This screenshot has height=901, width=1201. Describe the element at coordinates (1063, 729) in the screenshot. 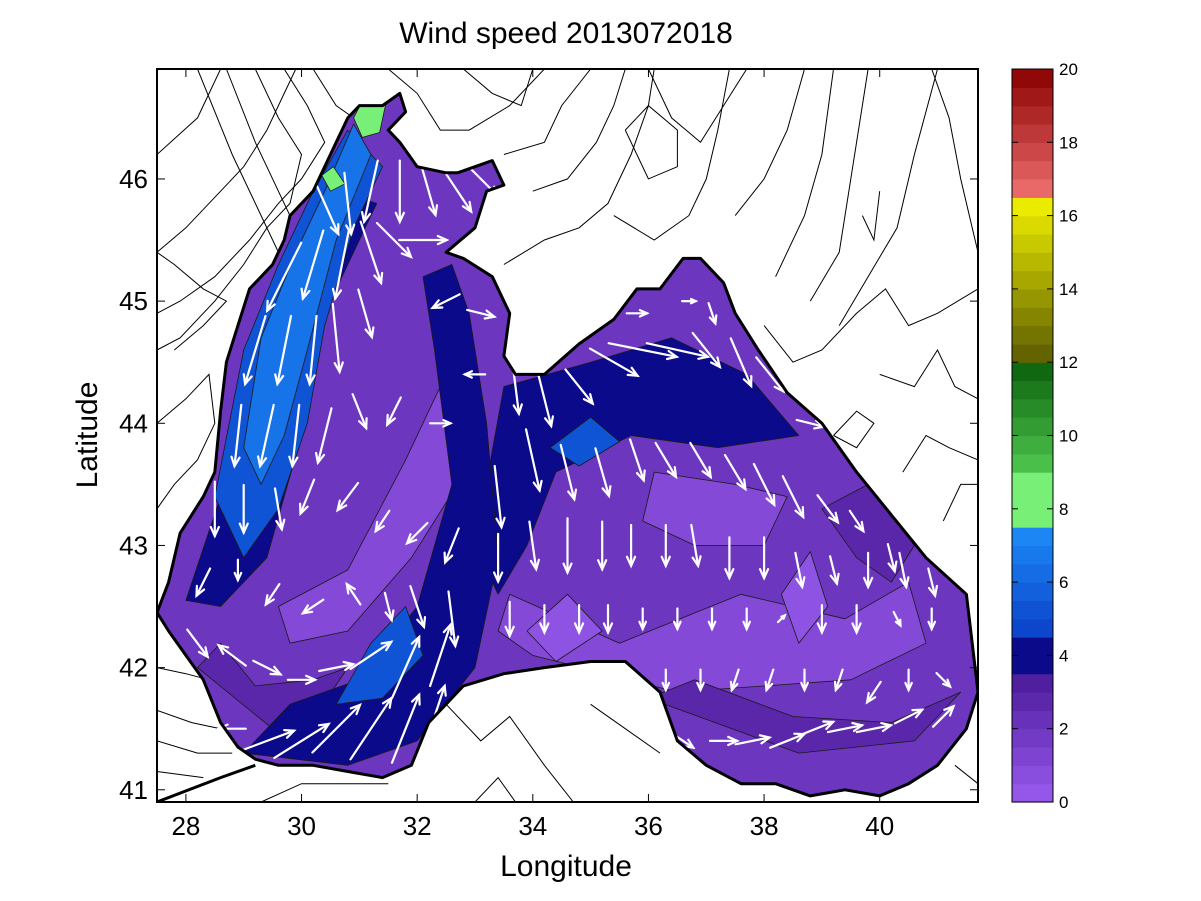

I see `colorbar-tick-label: 2` at that location.